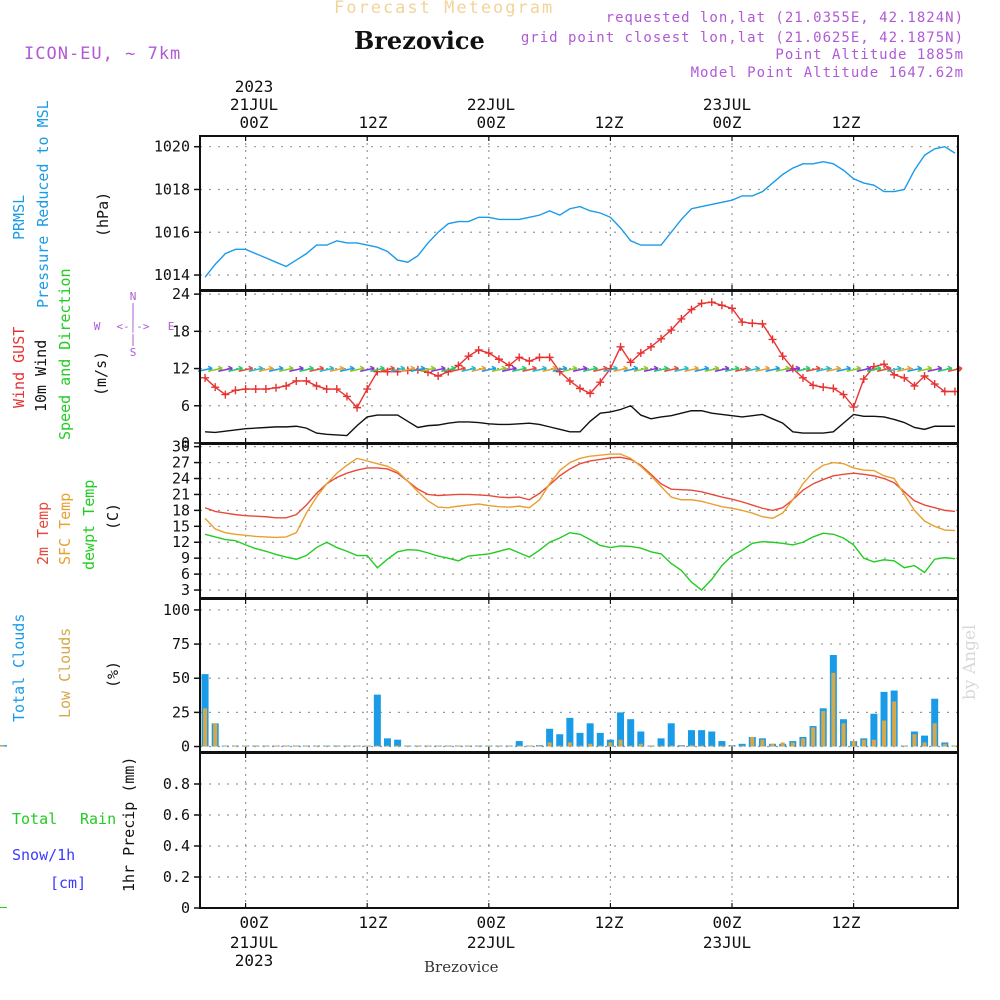 This screenshot has width=1000, height=1000. What do you see at coordinates (176, 846) in the screenshot?
I see `y-tick-label: 0.4` at bounding box center [176, 846].